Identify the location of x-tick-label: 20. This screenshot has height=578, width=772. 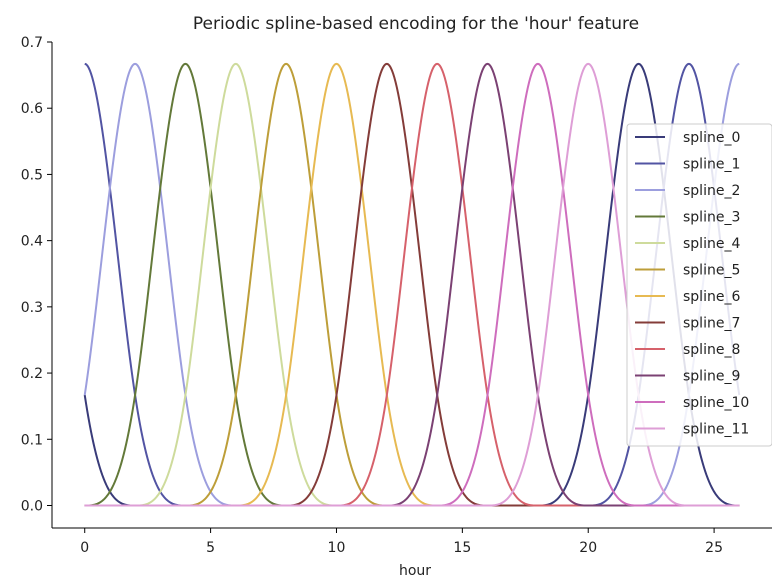
(588, 548).